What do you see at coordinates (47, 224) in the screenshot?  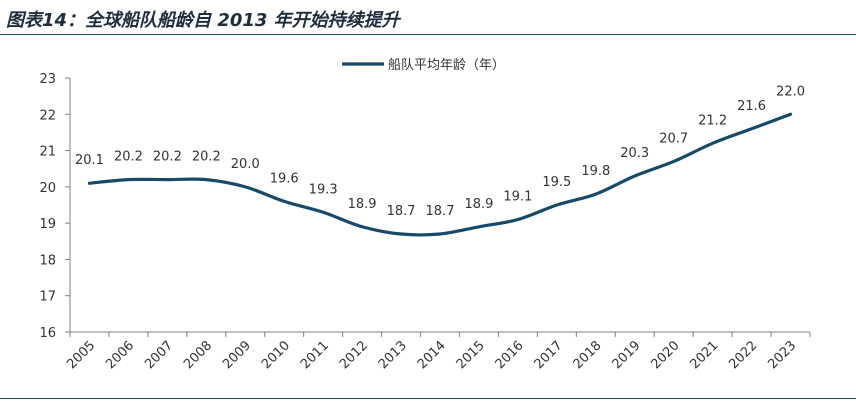 I see `y-tick-label: 19` at bounding box center [47, 224].